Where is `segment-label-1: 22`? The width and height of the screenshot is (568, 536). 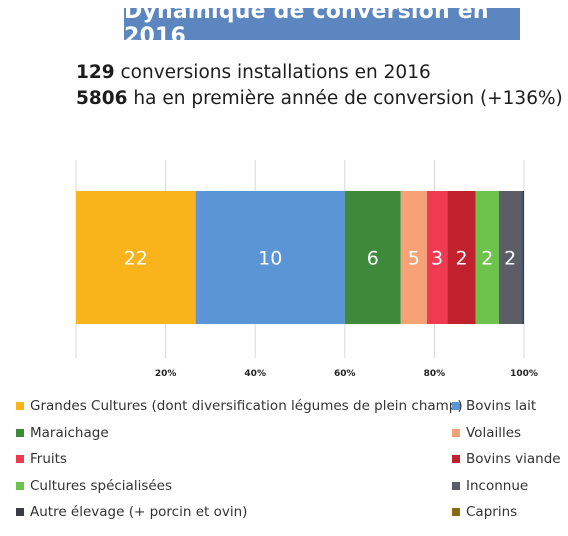 segment-label-1: 22 is located at coordinates (136, 259).